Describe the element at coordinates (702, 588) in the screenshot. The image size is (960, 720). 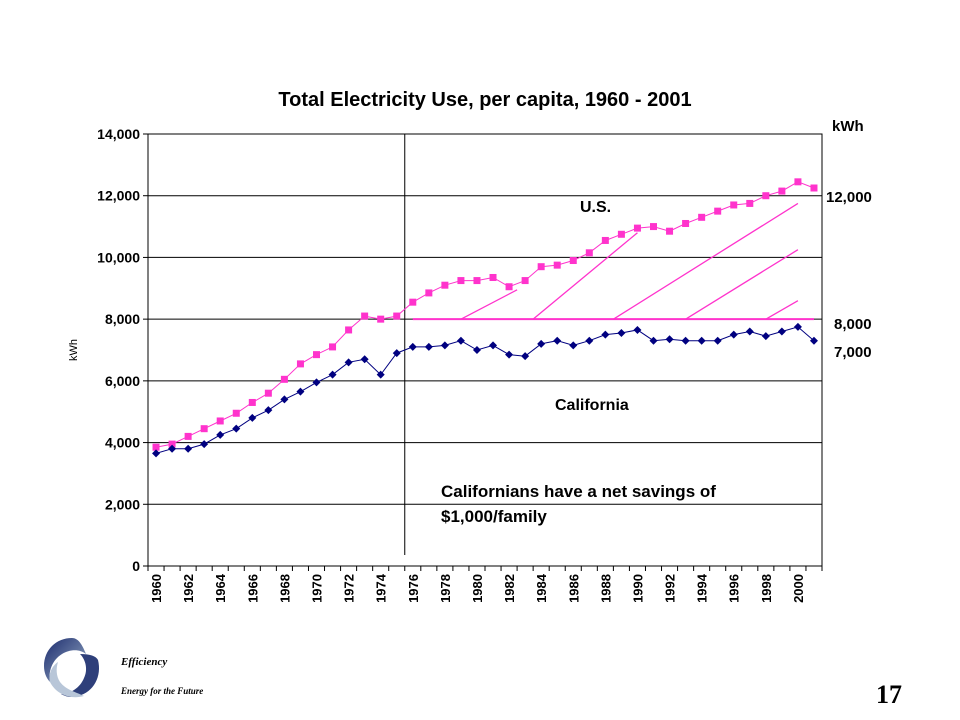
I see `x-tick-label: 1994` at that location.